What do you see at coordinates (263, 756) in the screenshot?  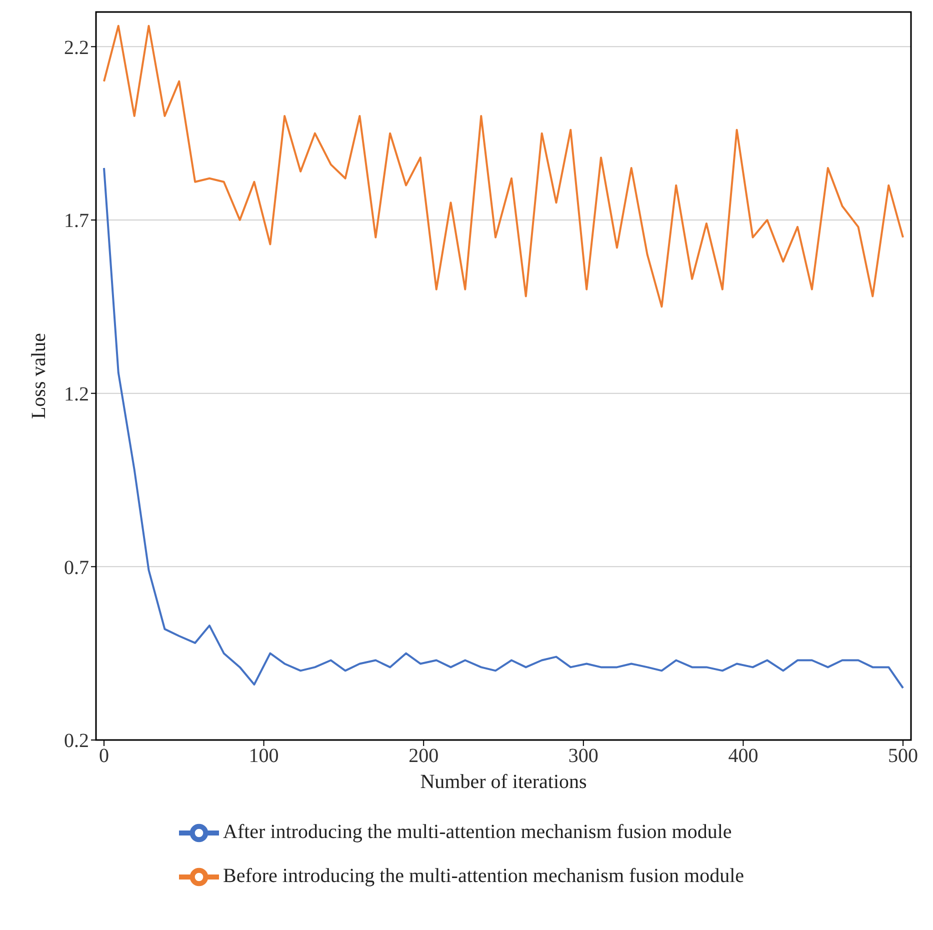 I see `x-tick-label: 100` at bounding box center [263, 756].